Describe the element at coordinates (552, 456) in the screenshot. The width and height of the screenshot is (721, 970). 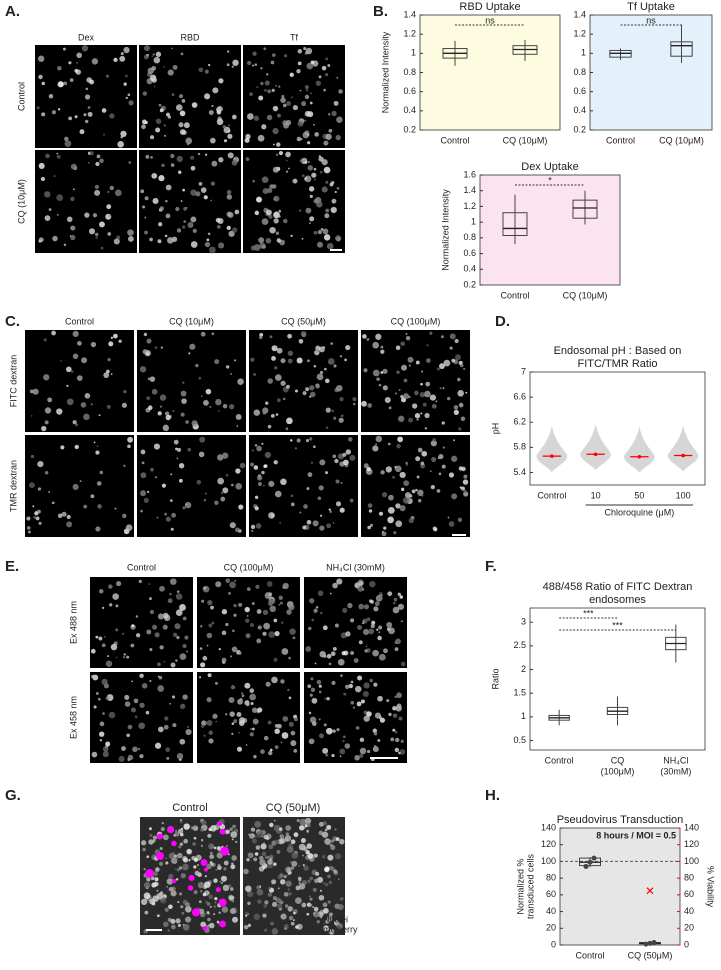
I see `median-dot` at that location.